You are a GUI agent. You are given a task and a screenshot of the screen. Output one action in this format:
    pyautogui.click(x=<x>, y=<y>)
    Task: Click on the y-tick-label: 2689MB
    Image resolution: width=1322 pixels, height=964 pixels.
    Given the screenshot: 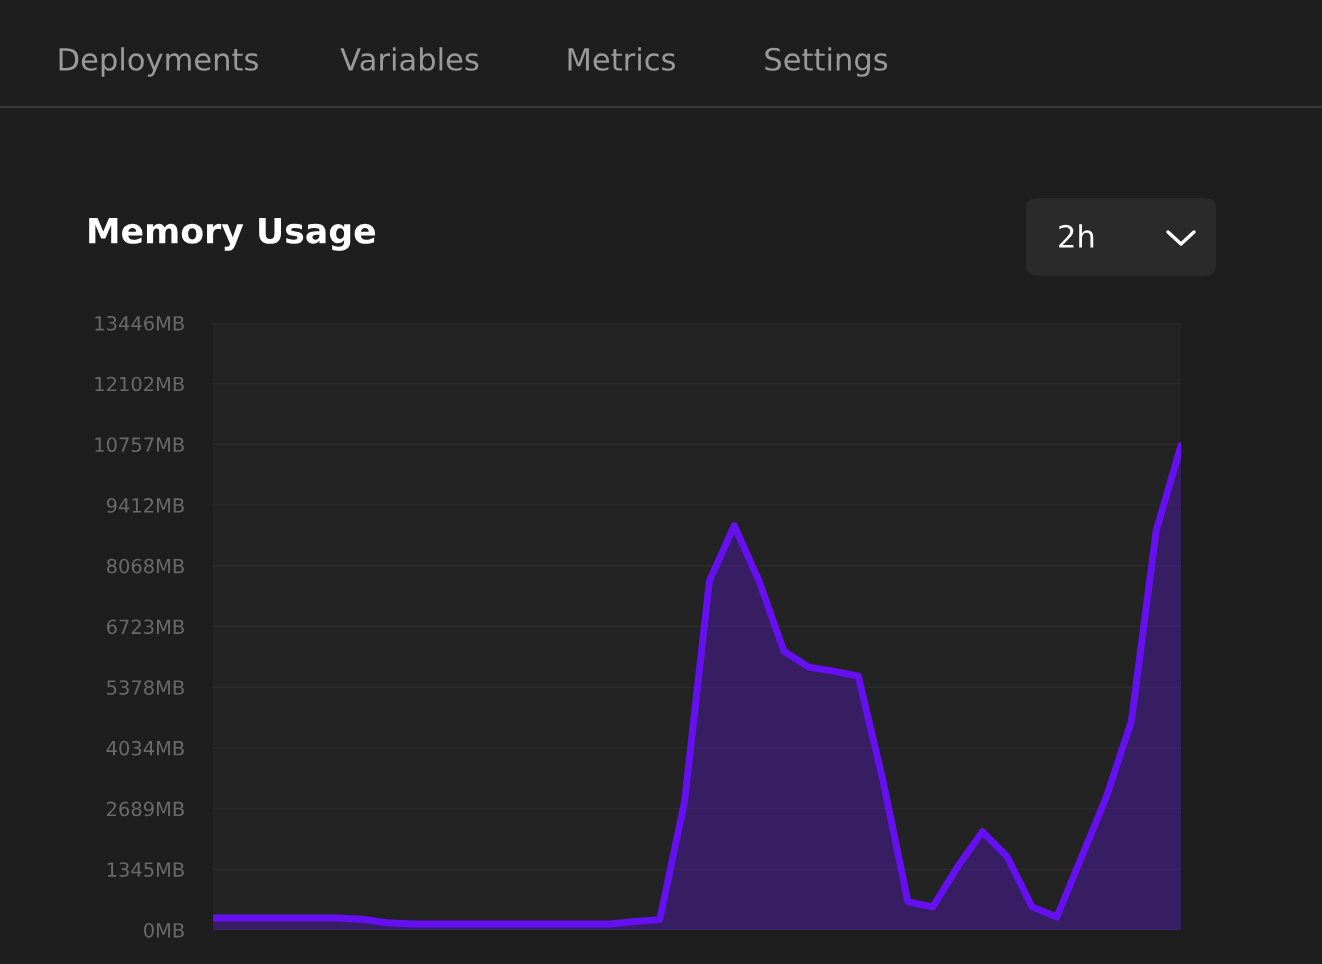 What is the action you would take?
    pyautogui.click(x=145, y=809)
    